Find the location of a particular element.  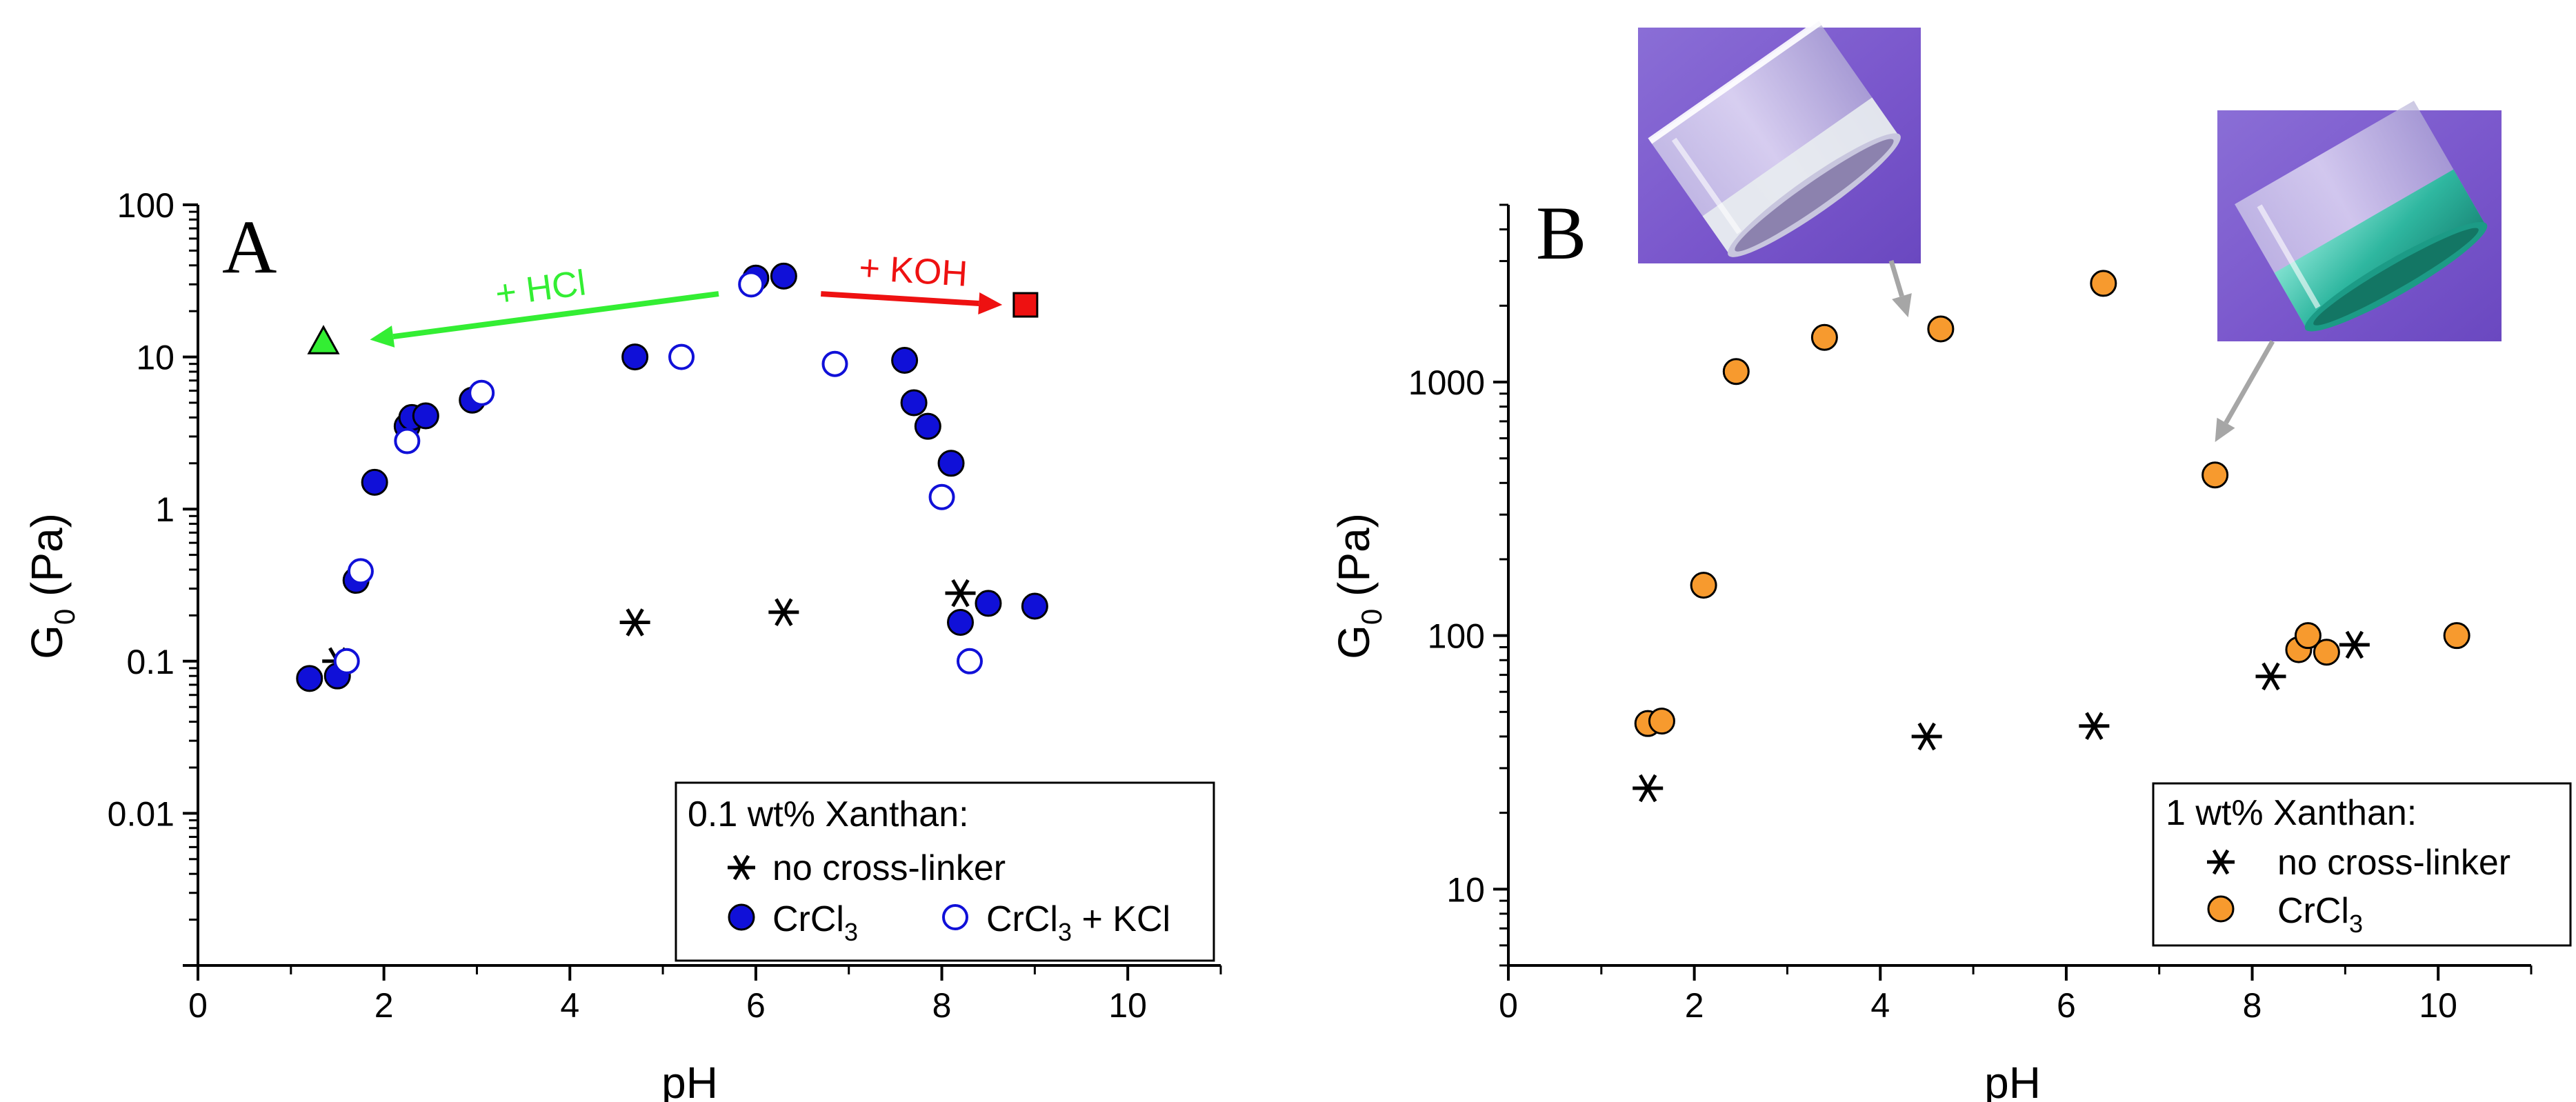

clear-vial-photo is located at coordinates (1779, 141).